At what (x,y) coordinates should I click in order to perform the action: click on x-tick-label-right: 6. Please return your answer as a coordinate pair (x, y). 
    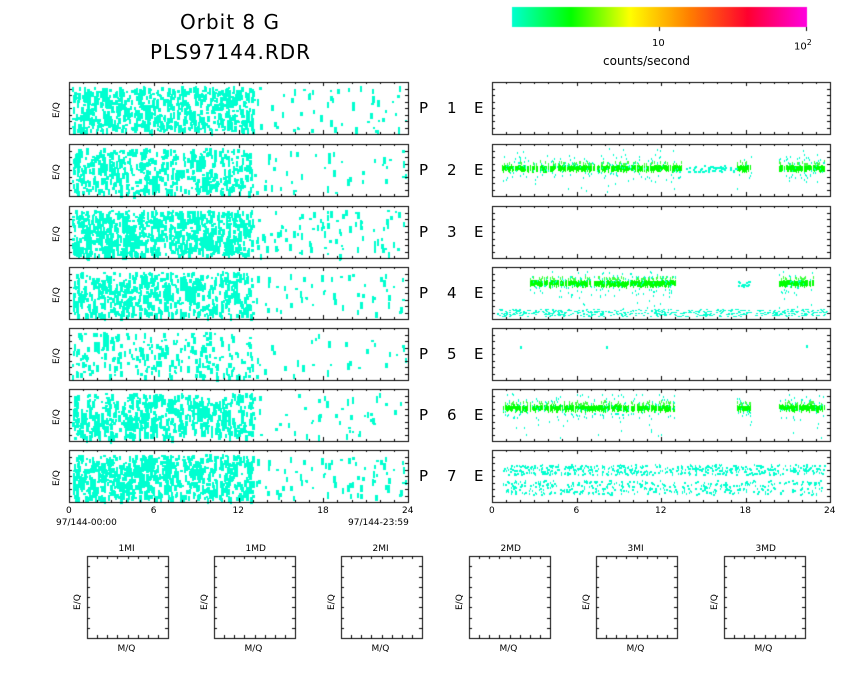
    Looking at the image, I should click on (576, 511).